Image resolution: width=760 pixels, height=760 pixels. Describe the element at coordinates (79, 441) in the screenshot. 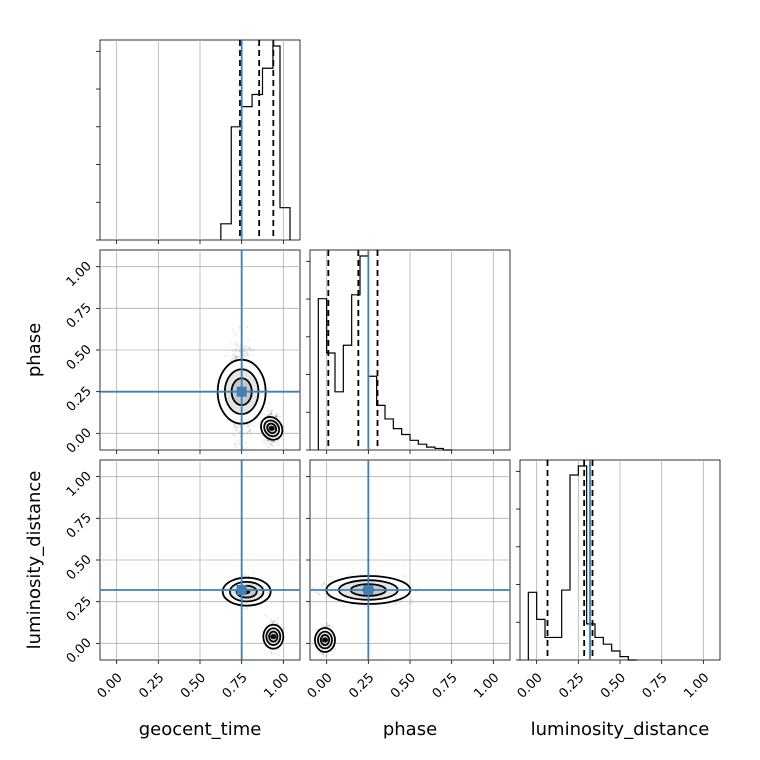

I see `y-tick-label: 0.00` at that location.